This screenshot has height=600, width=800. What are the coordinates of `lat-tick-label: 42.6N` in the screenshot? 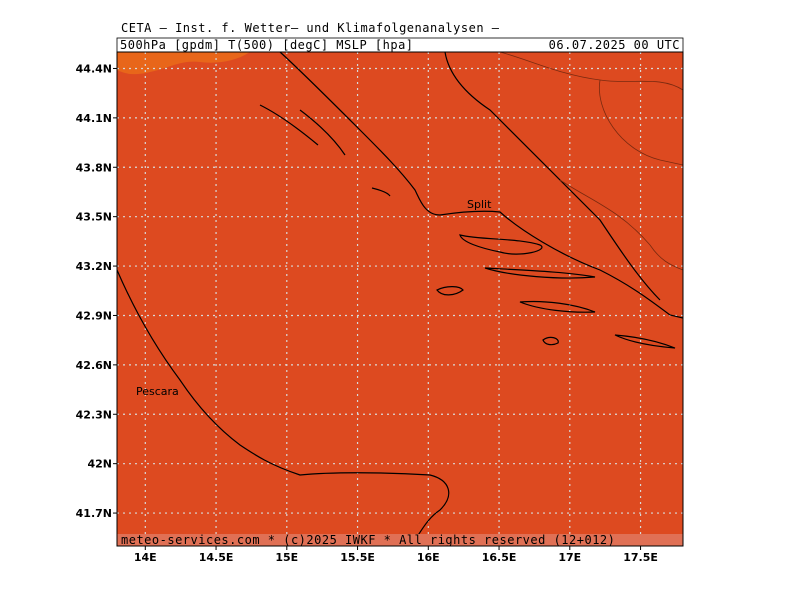 It's located at (94, 365).